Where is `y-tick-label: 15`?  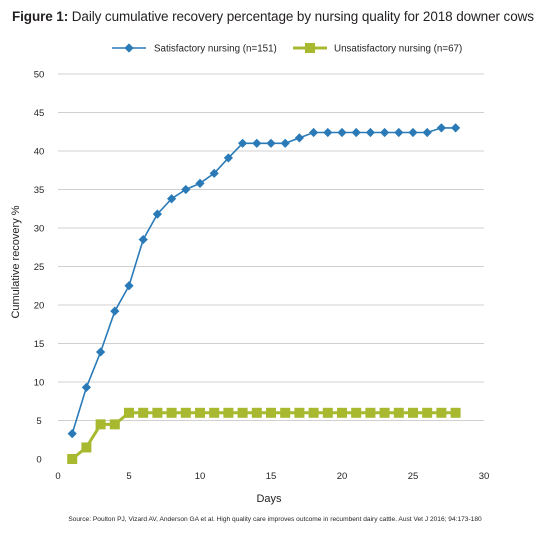
y-tick-label: 15 is located at coordinates (39, 344).